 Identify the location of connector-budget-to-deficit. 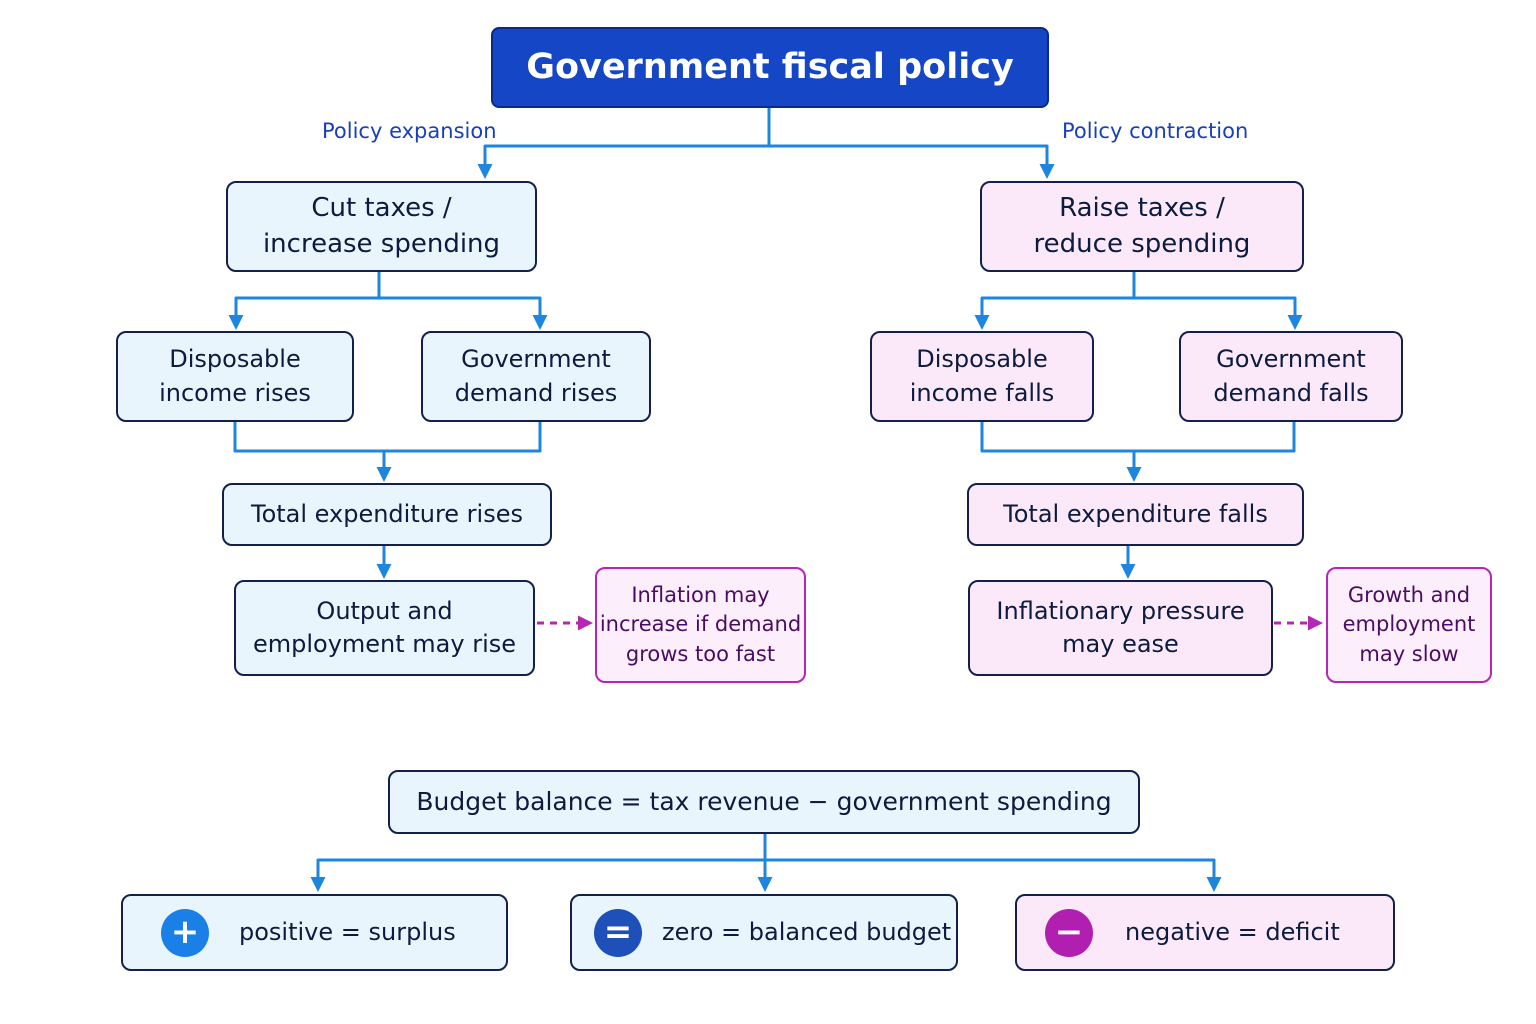
(993, 875).